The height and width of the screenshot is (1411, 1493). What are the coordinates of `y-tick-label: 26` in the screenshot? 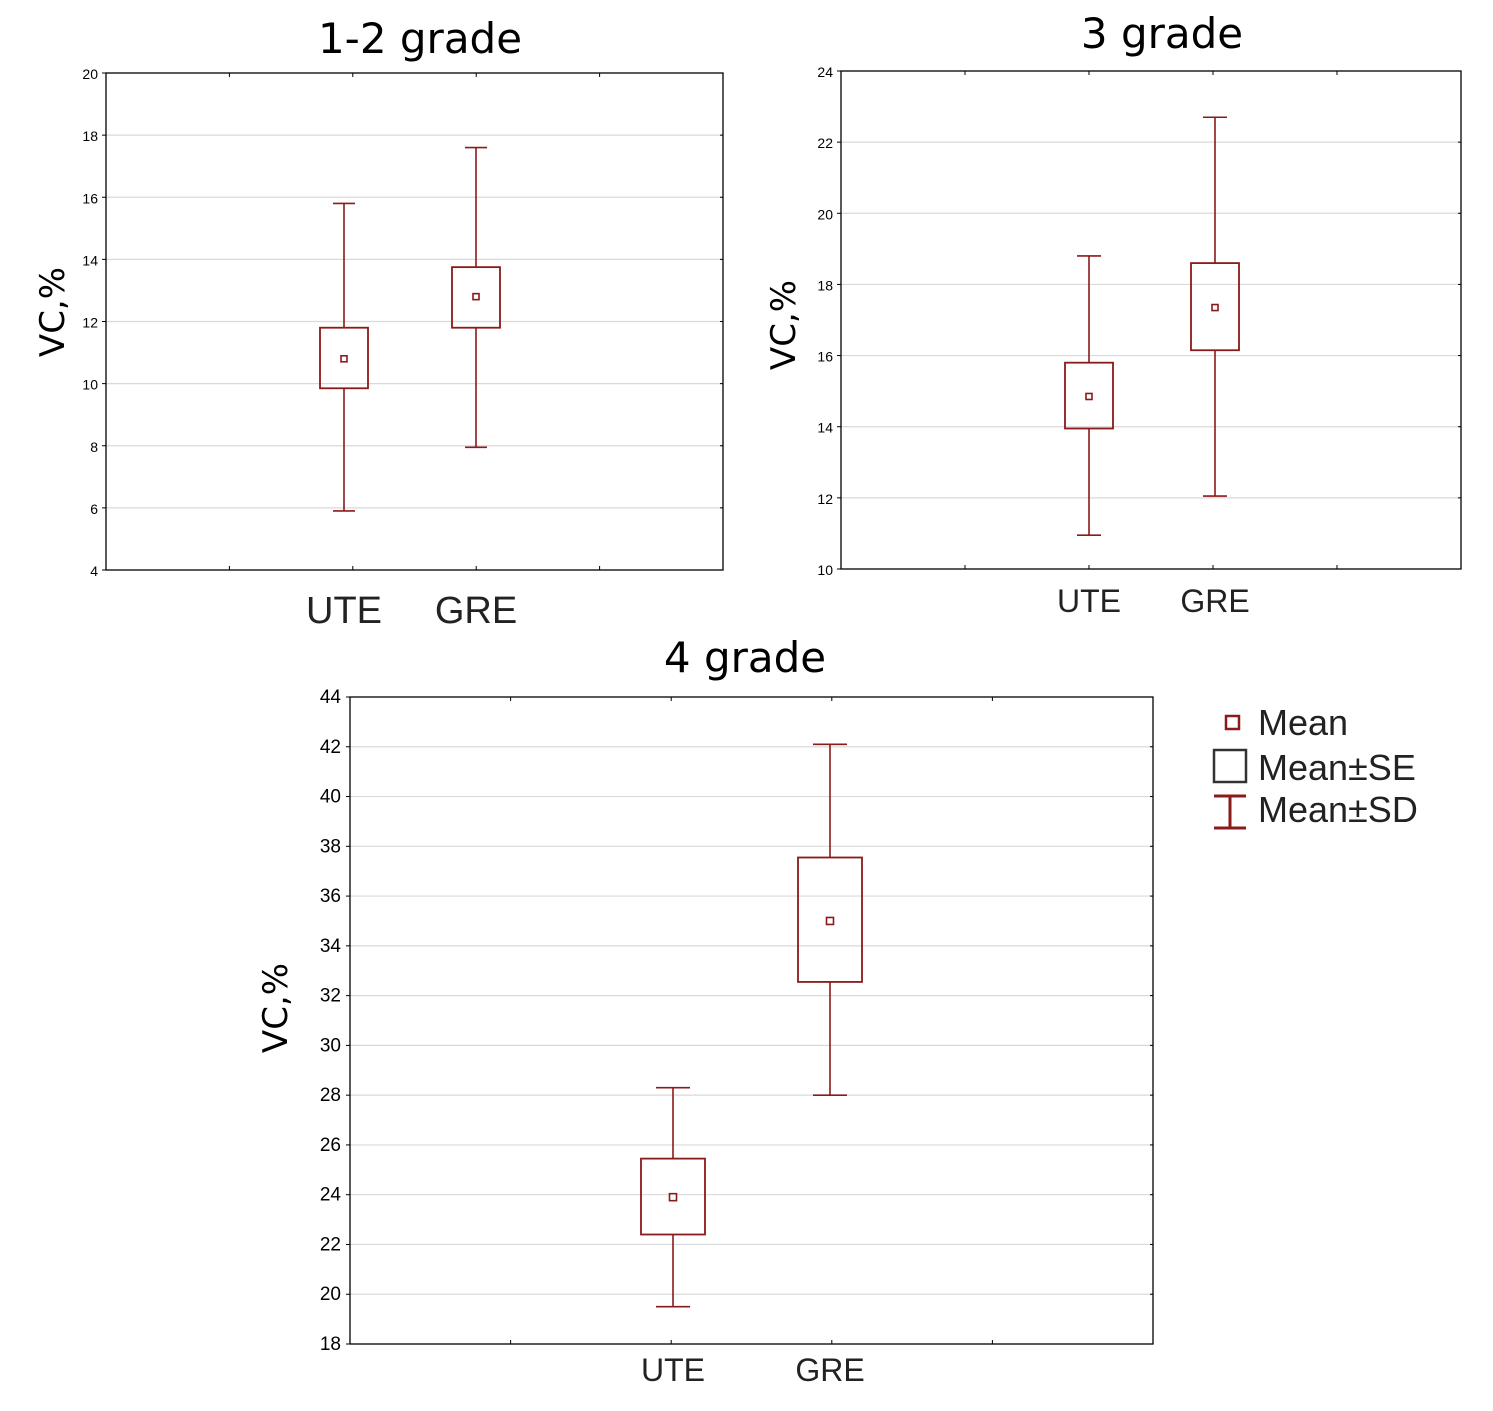 It's located at (330, 1145).